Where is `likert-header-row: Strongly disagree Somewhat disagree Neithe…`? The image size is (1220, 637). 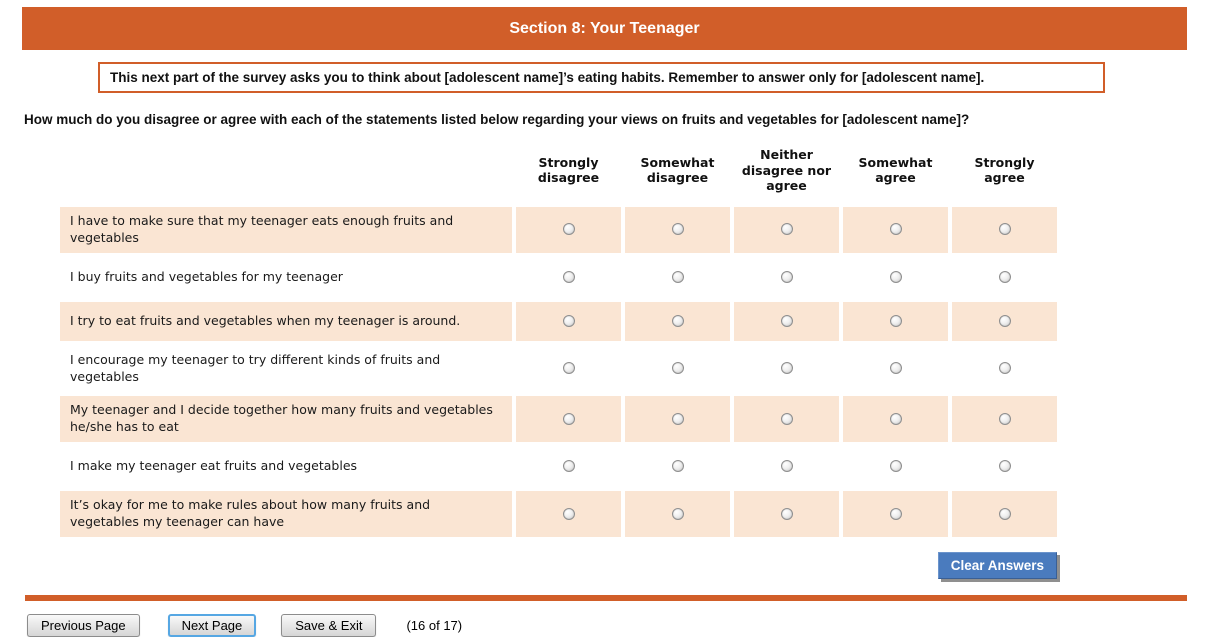 likert-header-row: Strongly disagree Somewhat disagree Neithe… is located at coordinates (558, 171).